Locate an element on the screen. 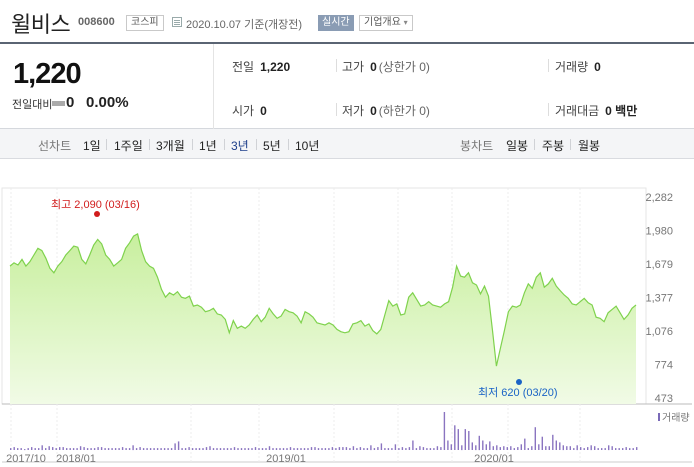 This screenshot has width=694, height=467. low-marker is located at coordinates (519, 382).